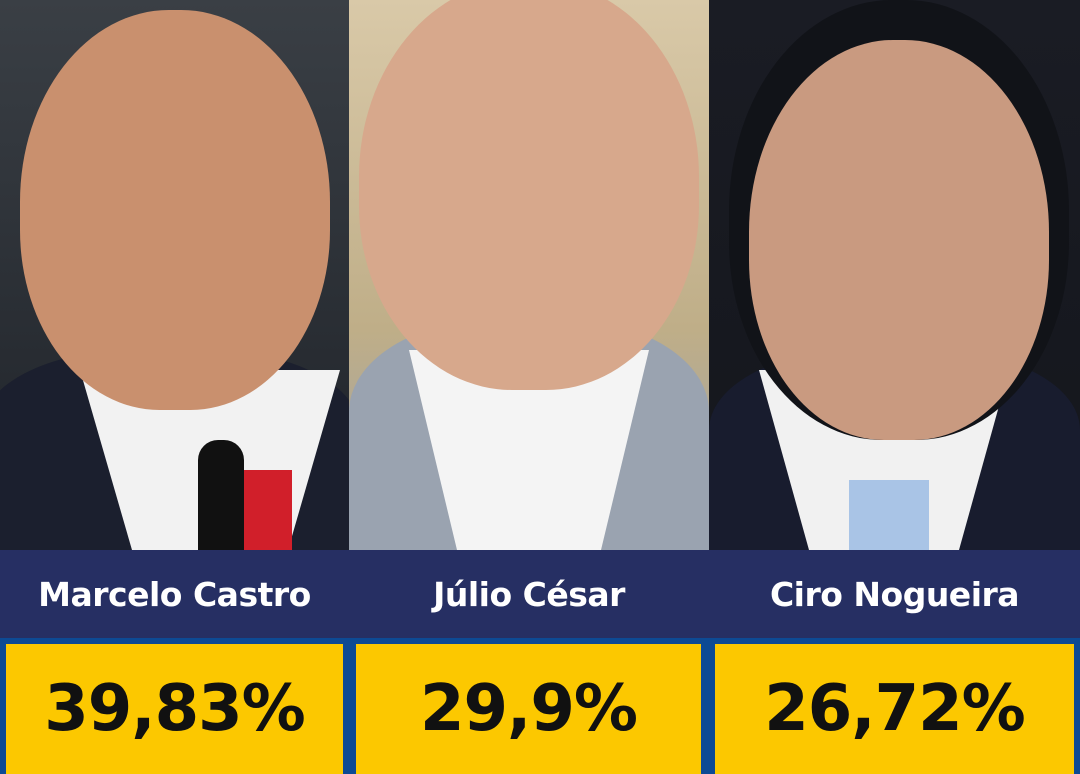  Describe the element at coordinates (528, 709) in the screenshot. I see `candidate-percent: 29,9%` at that location.